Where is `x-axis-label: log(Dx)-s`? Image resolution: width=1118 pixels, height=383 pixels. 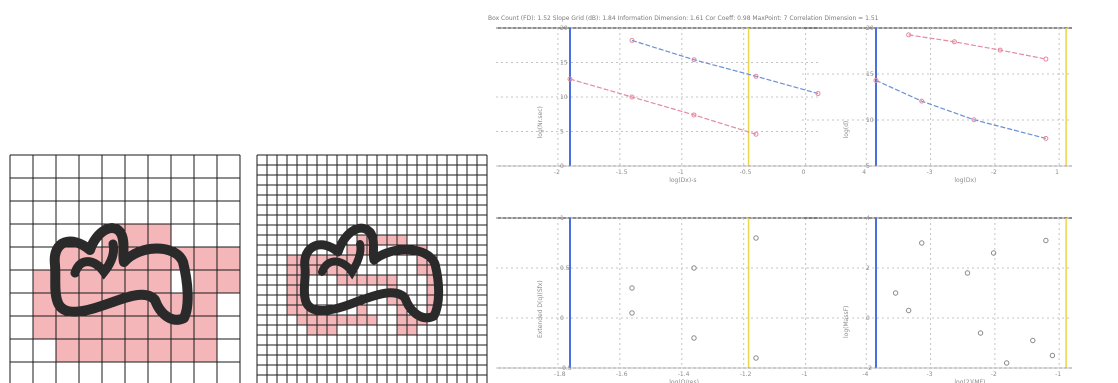
x-axis-label: log(Dx)-s is located at coordinates (682, 180).